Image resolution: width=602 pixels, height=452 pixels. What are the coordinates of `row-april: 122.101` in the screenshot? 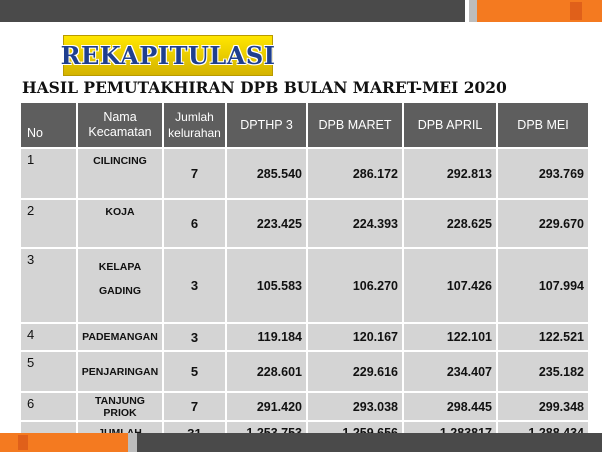 It's located at (450, 337).